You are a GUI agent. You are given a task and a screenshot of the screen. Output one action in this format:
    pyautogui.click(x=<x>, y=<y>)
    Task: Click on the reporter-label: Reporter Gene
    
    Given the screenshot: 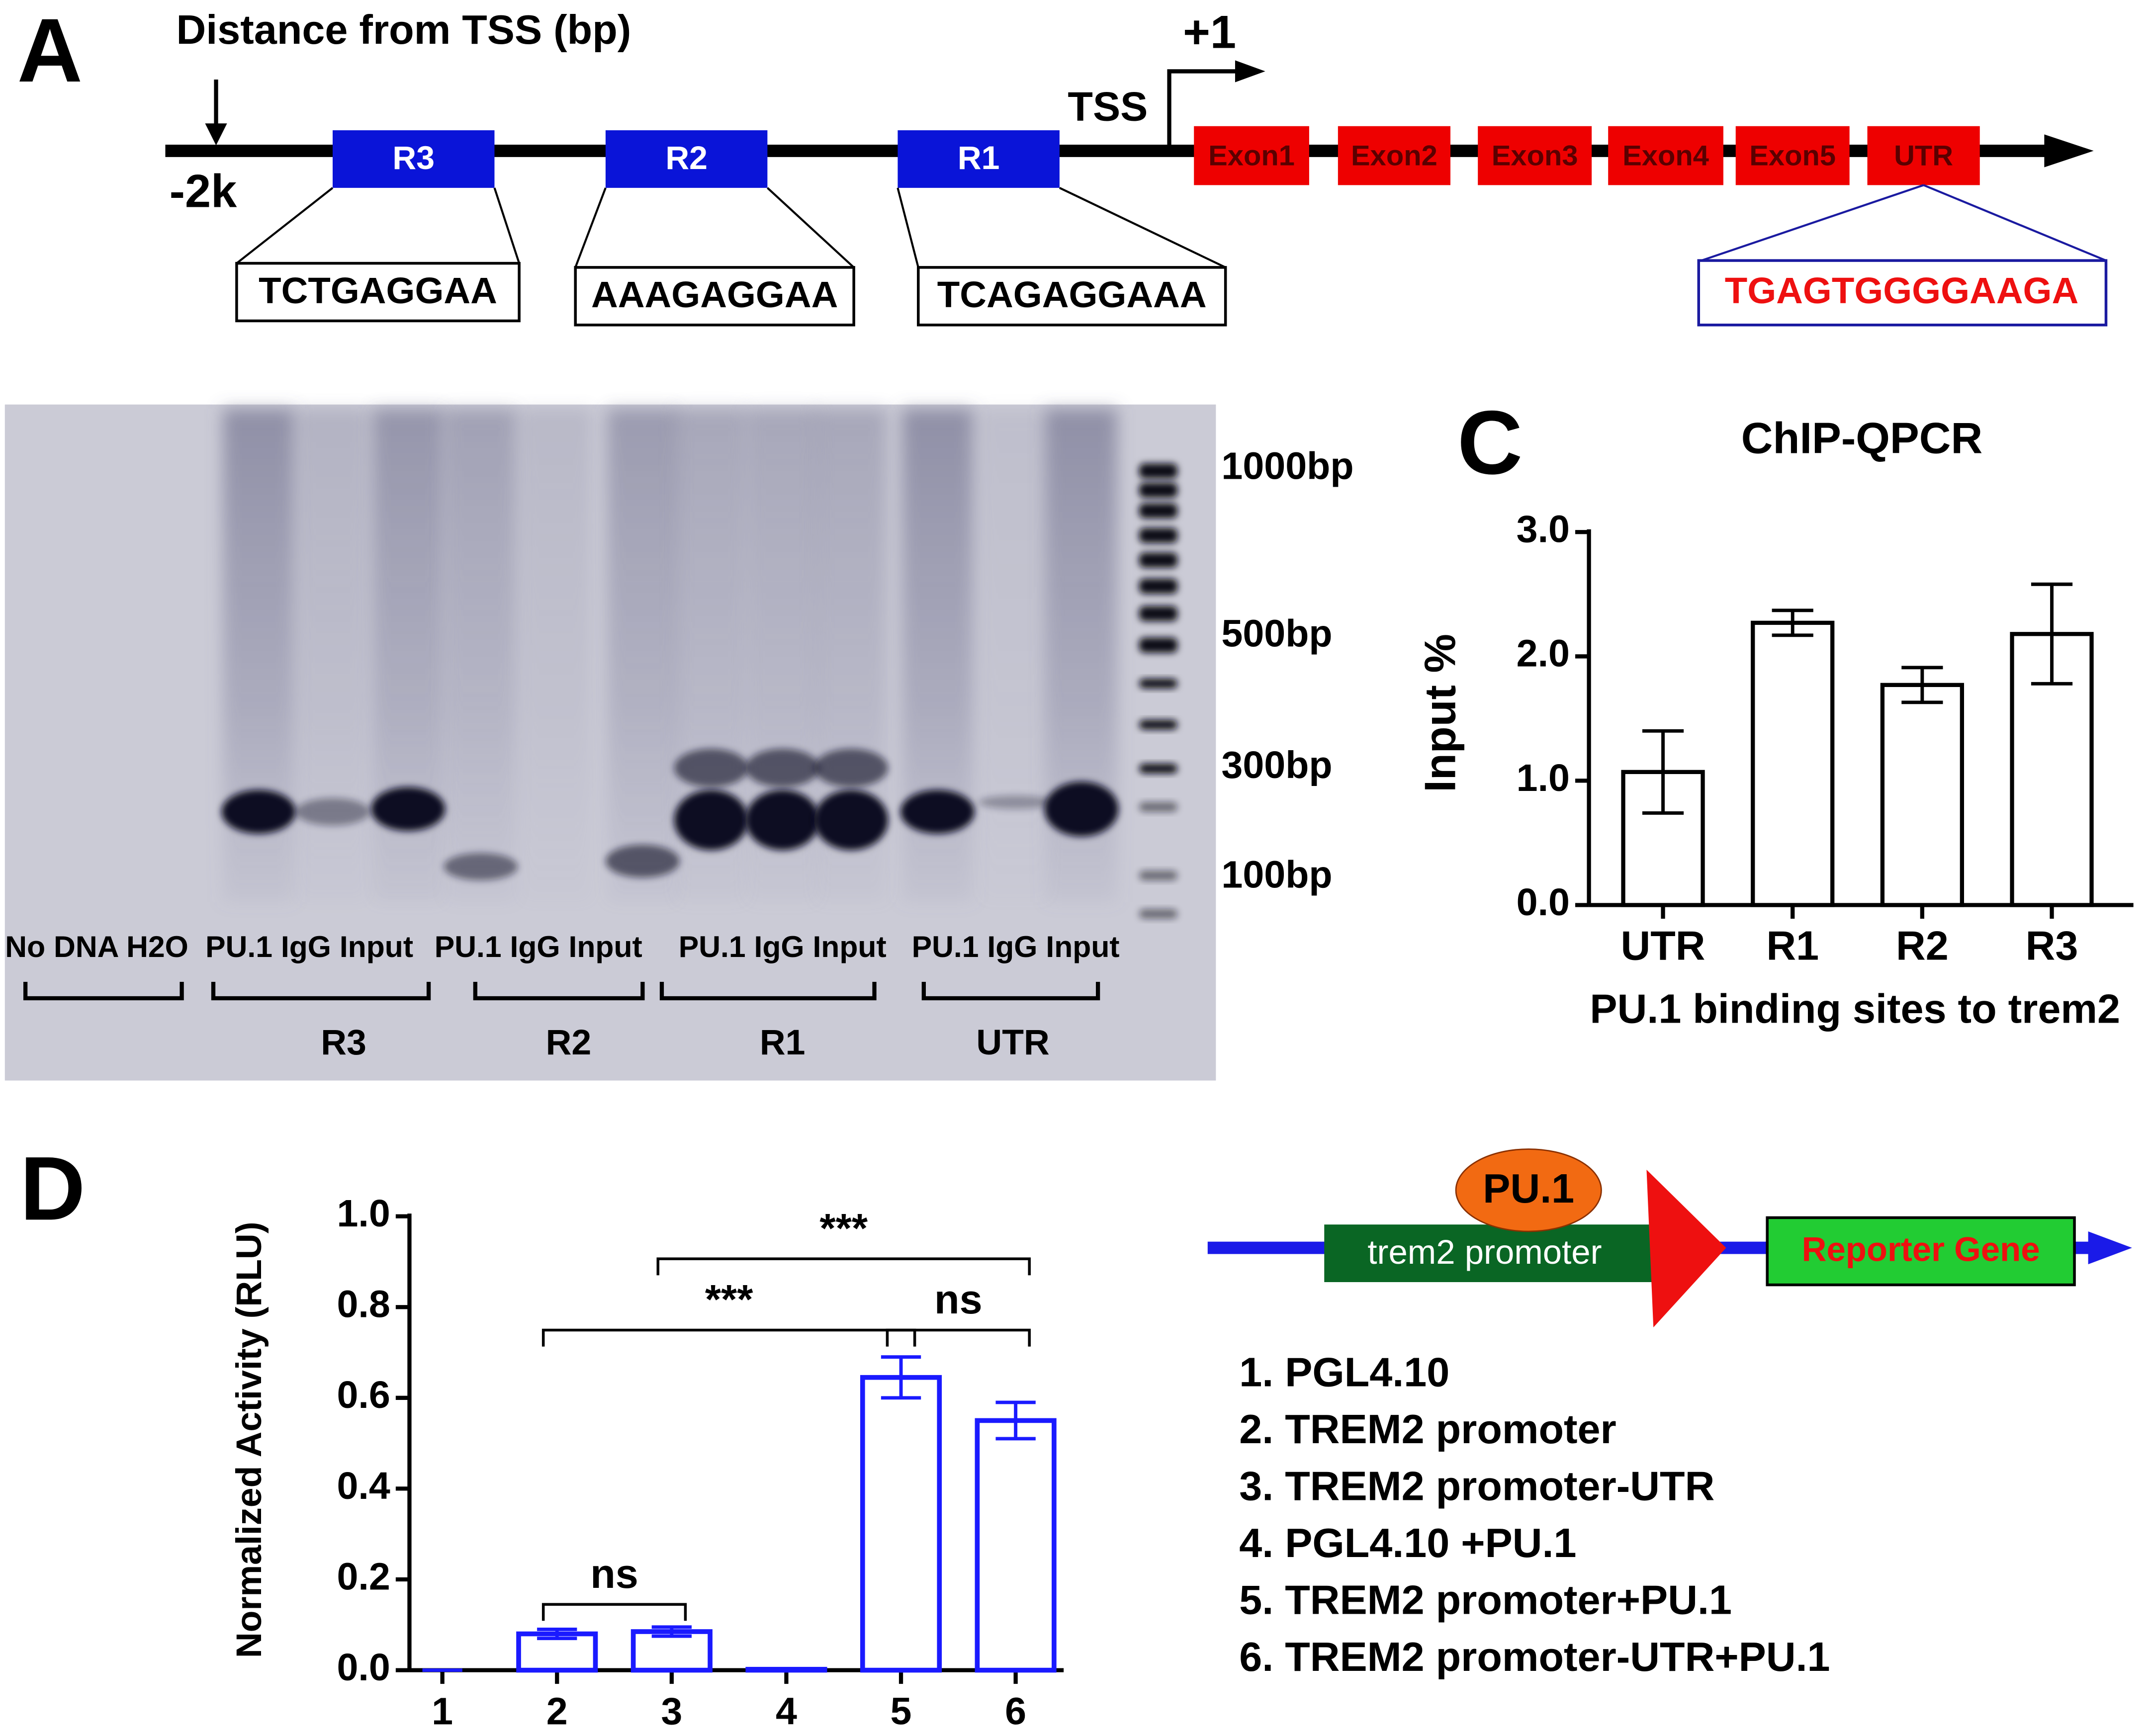 What is the action you would take?
    pyautogui.click(x=1921, y=1250)
    